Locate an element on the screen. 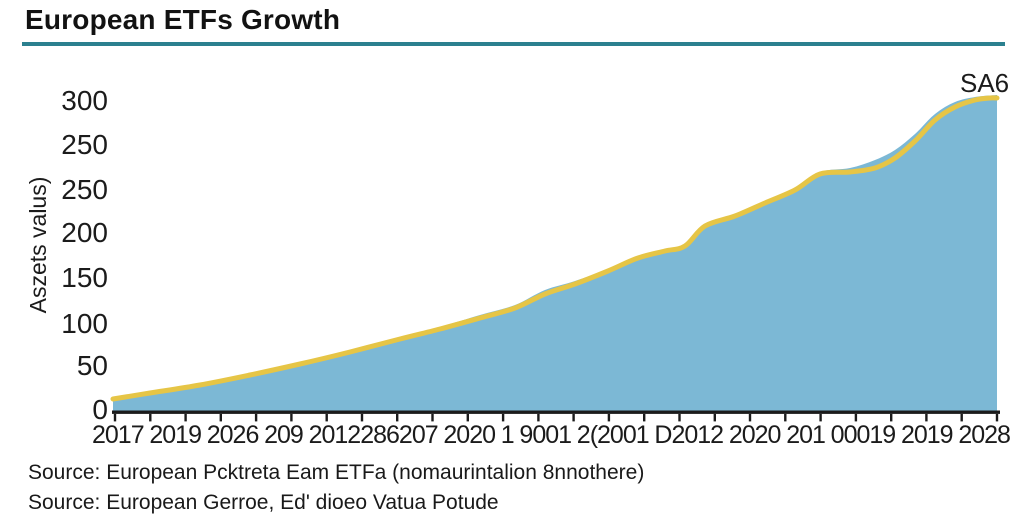  x-tick-label: 2017 is located at coordinates (118, 435).